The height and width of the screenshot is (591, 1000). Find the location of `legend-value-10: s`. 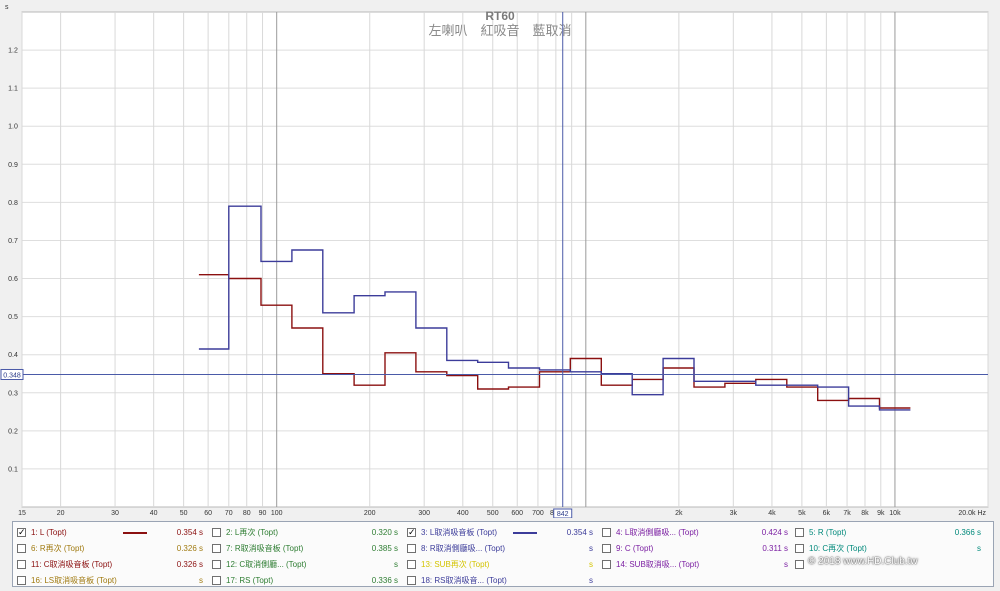

legend-value-10: s is located at coordinates (979, 548).